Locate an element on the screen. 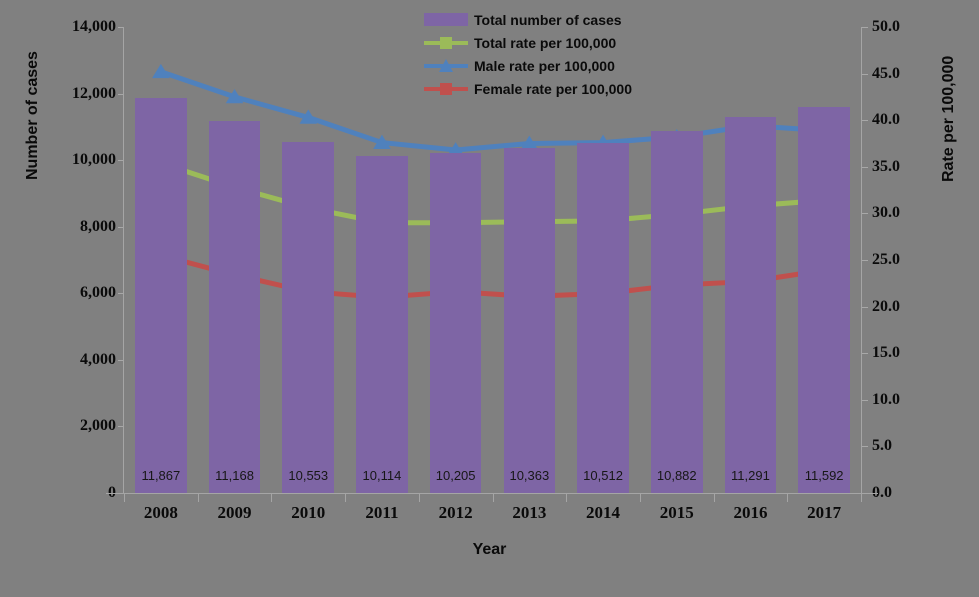  legend-item-total-cases: Total number of cases is located at coordinates (574, 19).